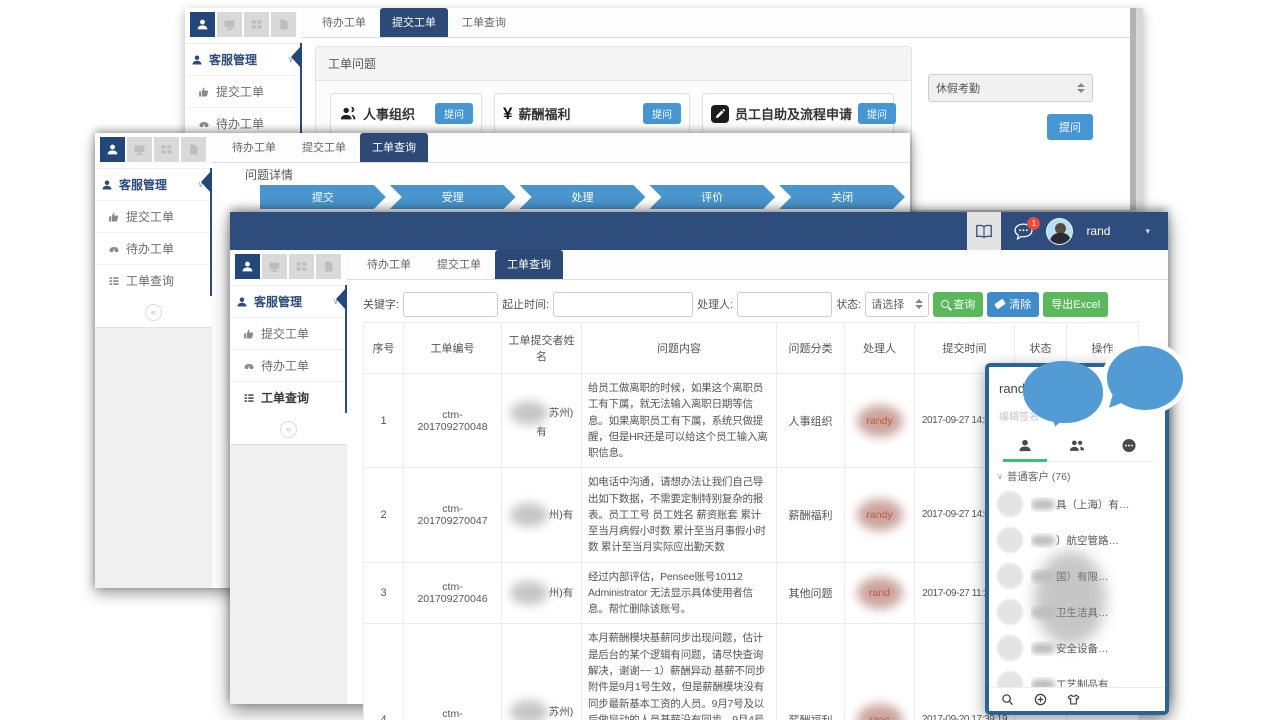 The image size is (1280, 720). I want to click on date-range-input, so click(623, 304).